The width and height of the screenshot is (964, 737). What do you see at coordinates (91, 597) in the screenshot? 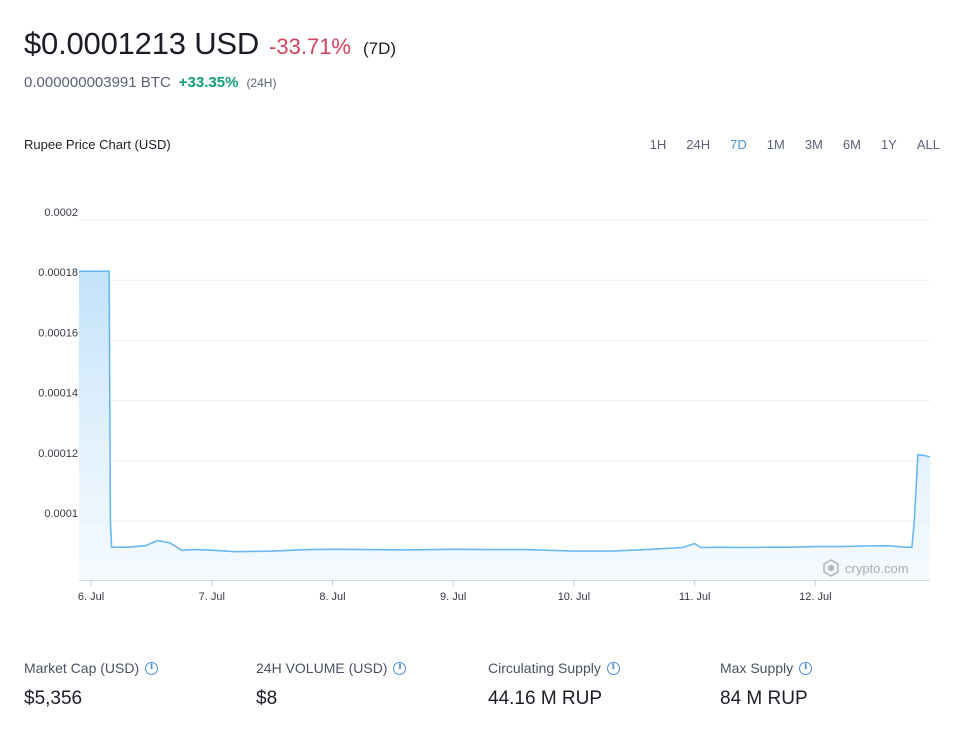
I see `x-tick-label: 6. Jul` at bounding box center [91, 597].